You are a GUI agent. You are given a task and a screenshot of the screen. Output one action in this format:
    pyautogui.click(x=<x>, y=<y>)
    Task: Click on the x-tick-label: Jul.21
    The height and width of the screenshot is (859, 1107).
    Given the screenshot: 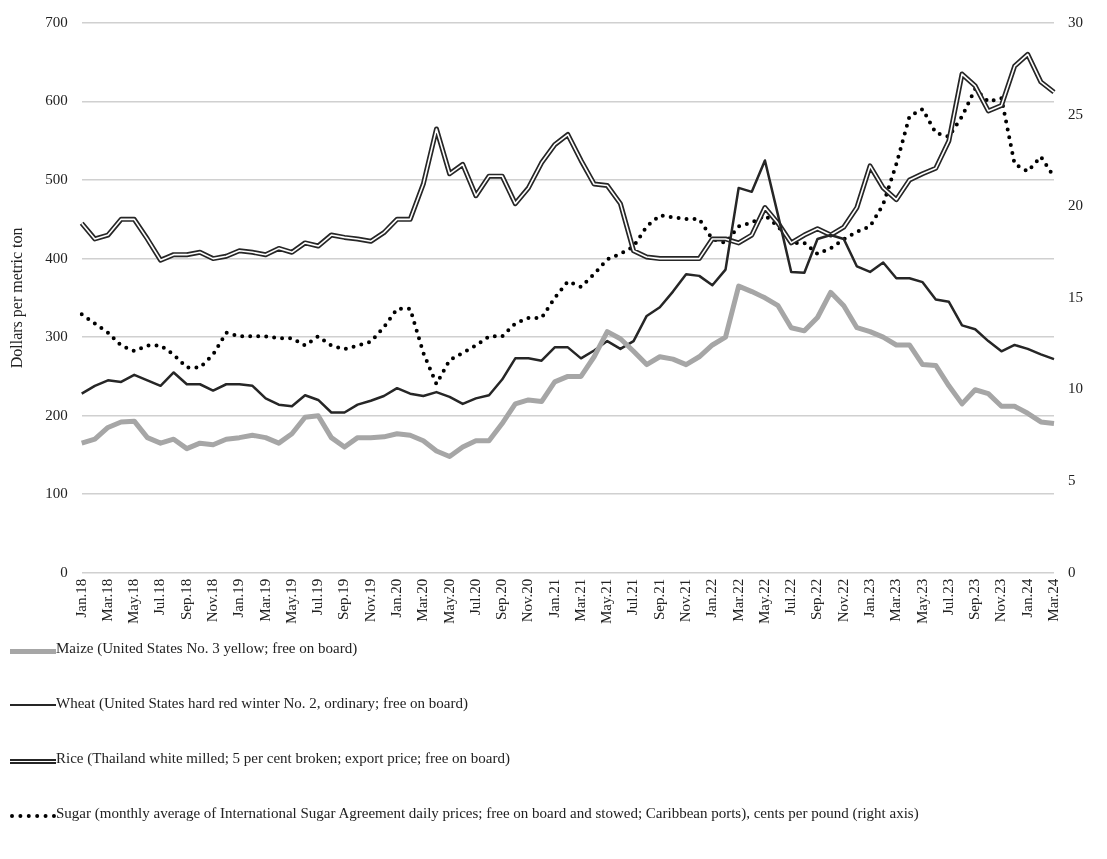 What is the action you would take?
    pyautogui.click(x=632, y=596)
    